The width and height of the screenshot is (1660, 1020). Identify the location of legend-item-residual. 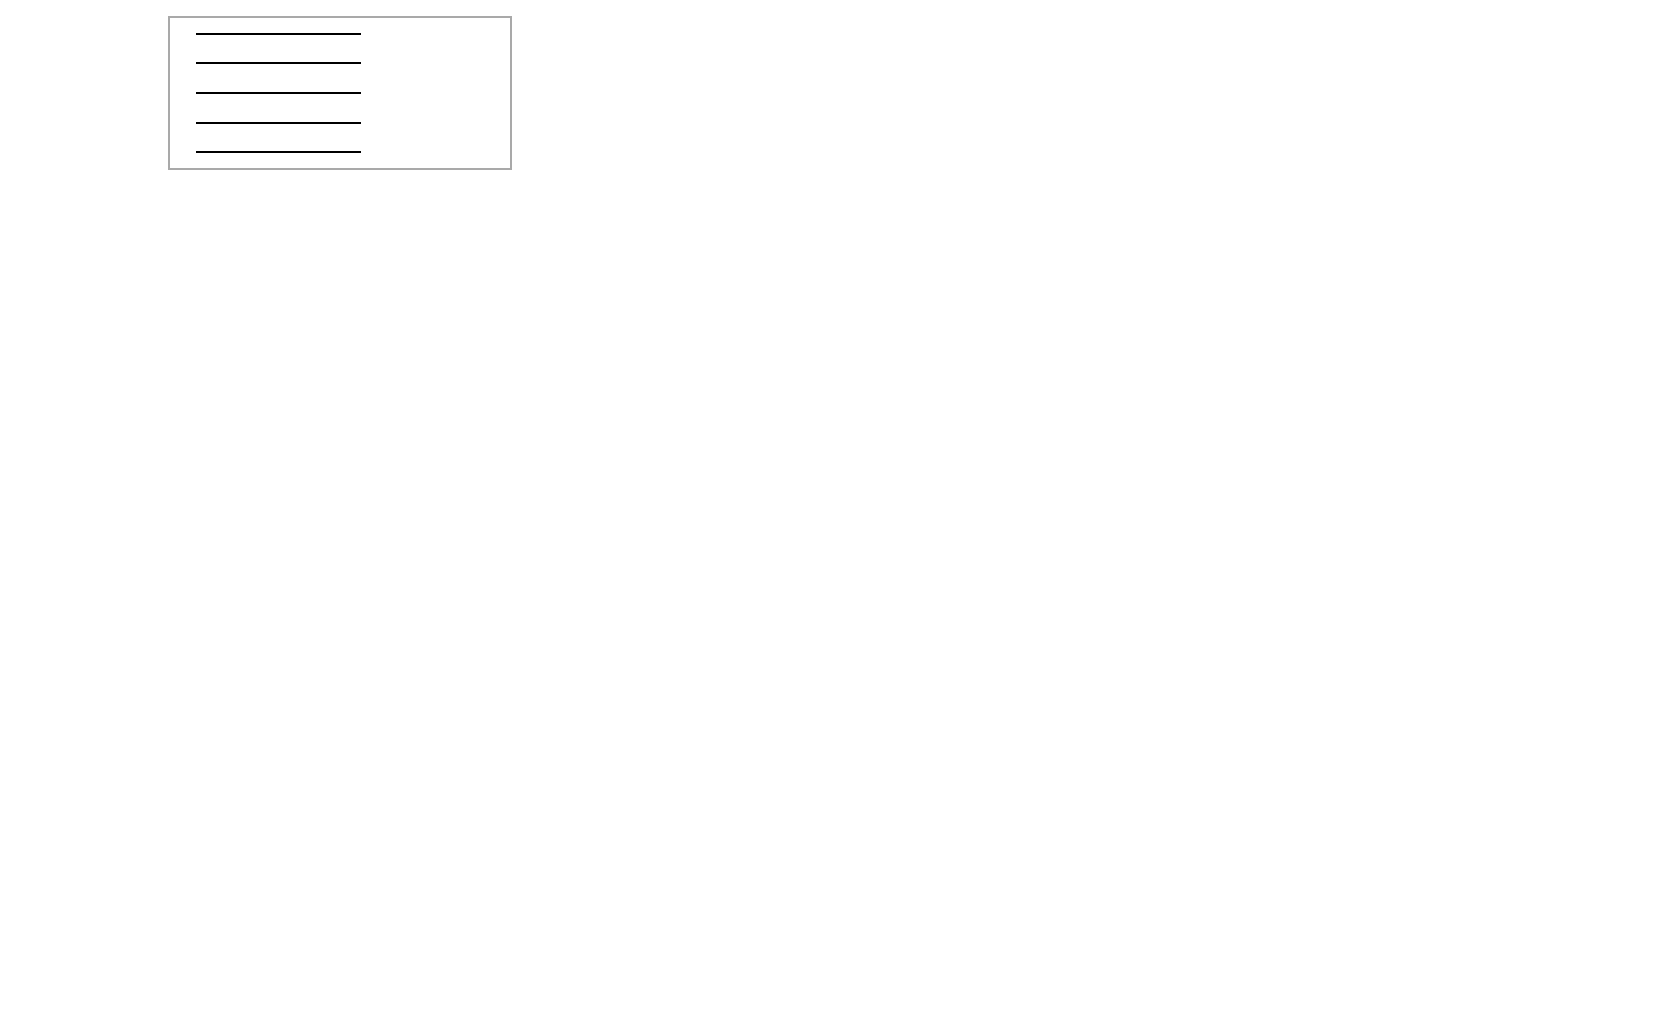
(340, 93).